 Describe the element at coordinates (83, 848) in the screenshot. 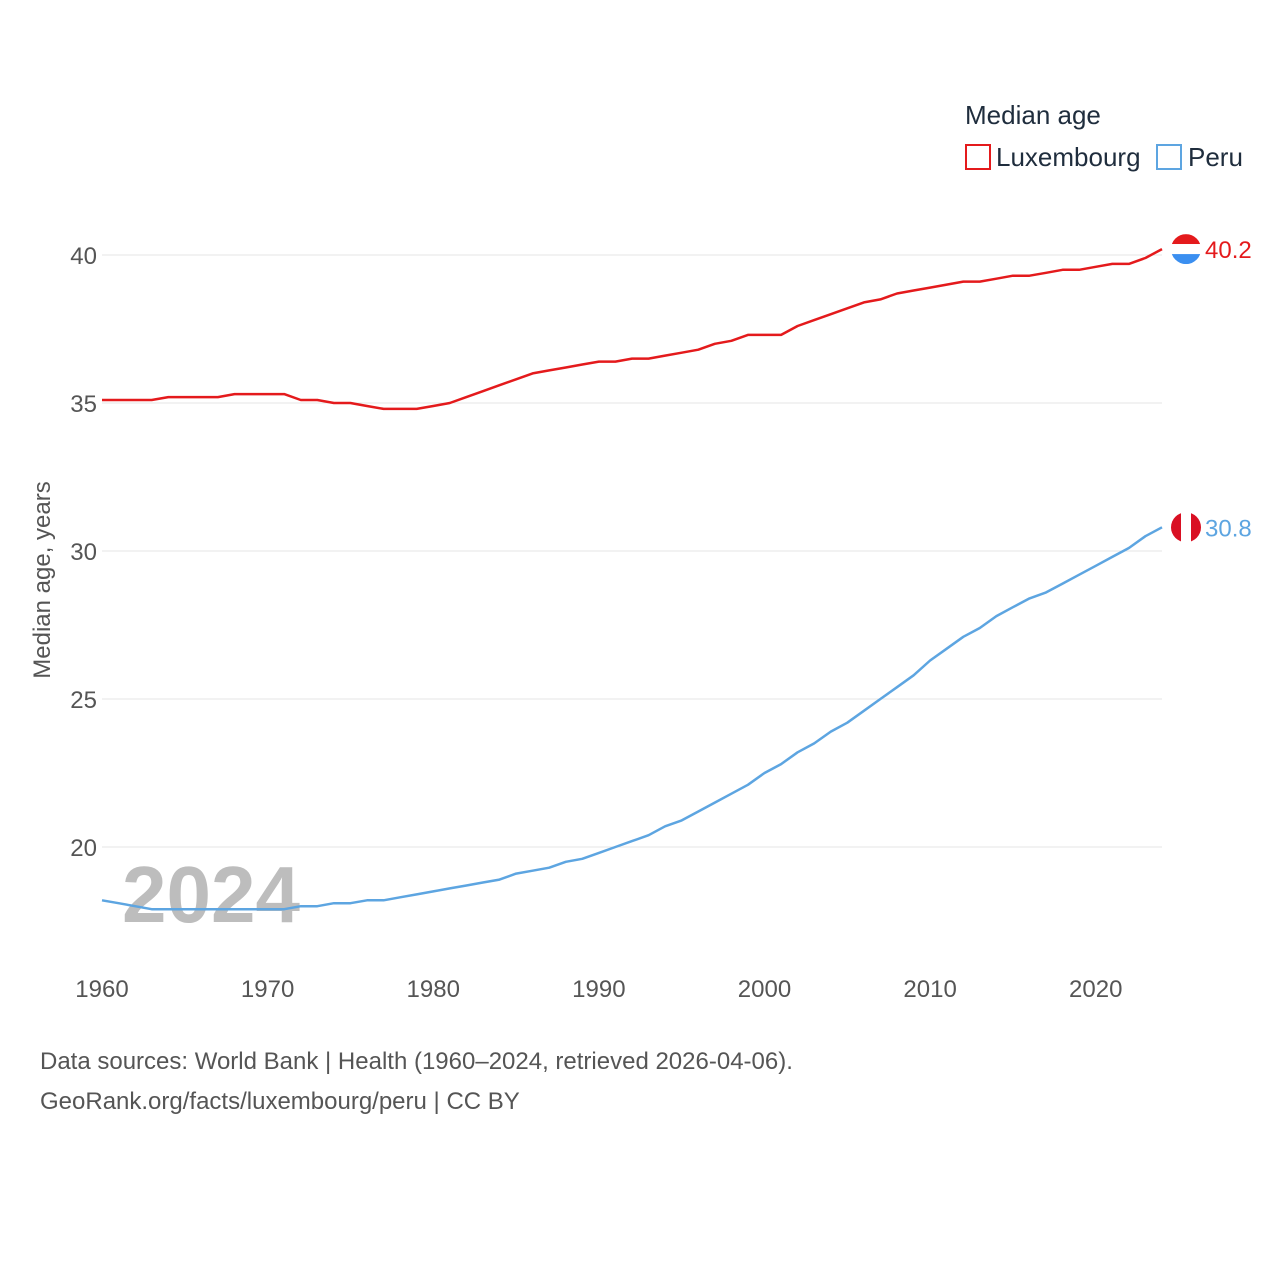

I see `y-tick-label-20: 20` at that location.